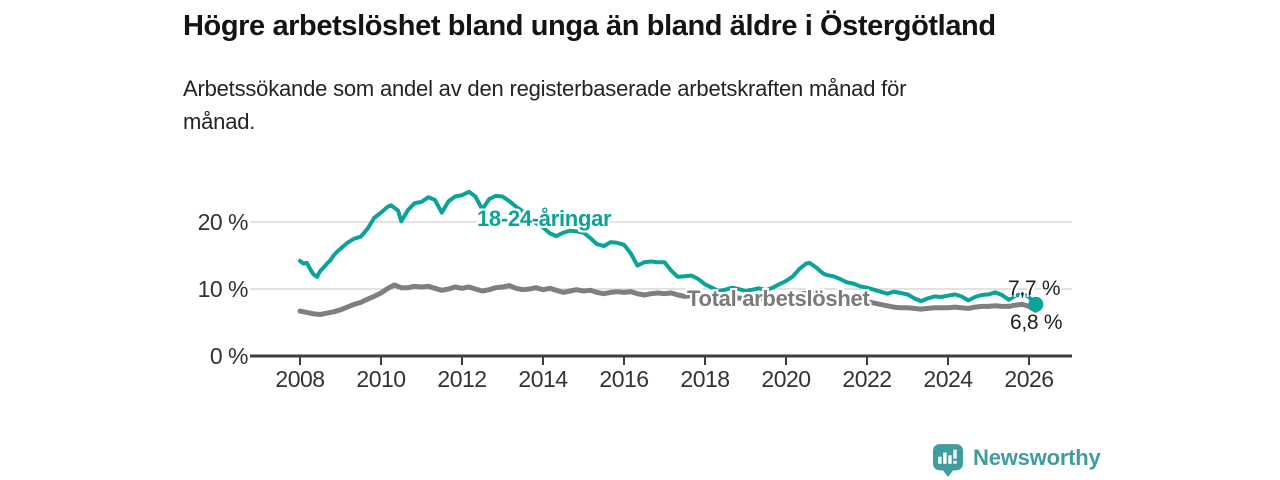 This screenshot has height=480, width=1280. Describe the element at coordinates (223, 222) in the screenshot. I see `y-axis-label: 20 %` at that location.